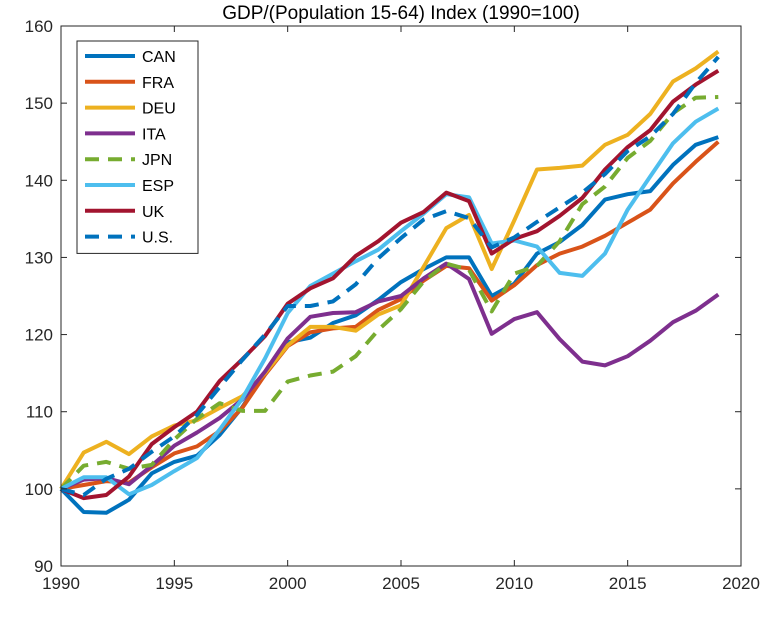 The image size is (780, 622). What do you see at coordinates (514, 583) in the screenshot?
I see `x-tick-label: 2010` at bounding box center [514, 583].